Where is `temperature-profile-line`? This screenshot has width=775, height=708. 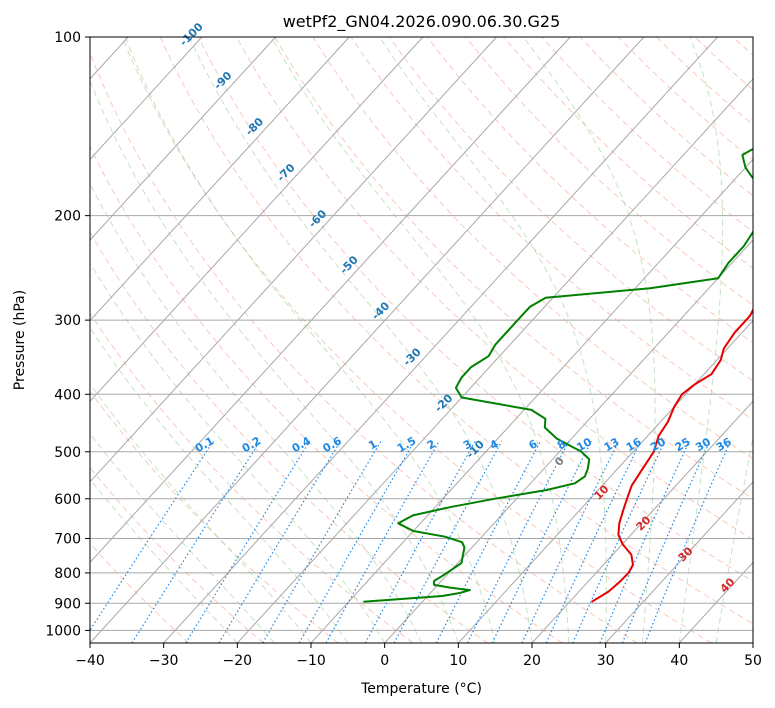
temperature-profile-line is located at coordinates (672, 455).